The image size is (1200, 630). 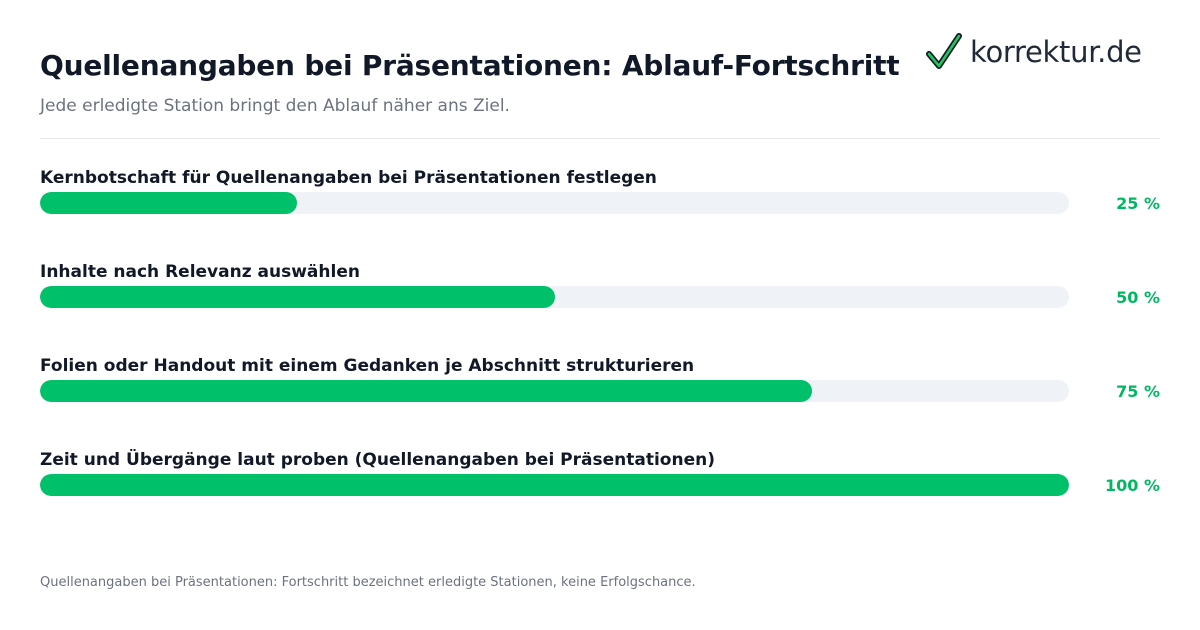 I want to click on progress-row: Inhalte nach Relevanz auswählen 50 %, so click(x=600, y=292).